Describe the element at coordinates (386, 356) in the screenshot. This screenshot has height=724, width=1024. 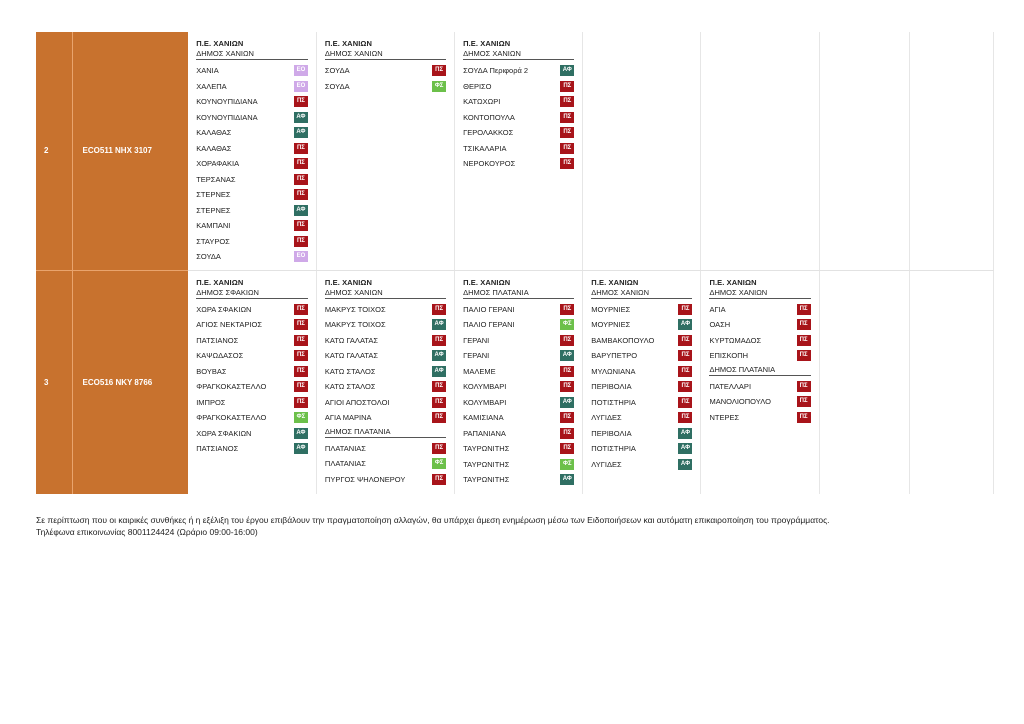
I see `stop-item: ΚΑΤΩ ΓΑΛΑΤΑΣ ΑΦ` at that location.